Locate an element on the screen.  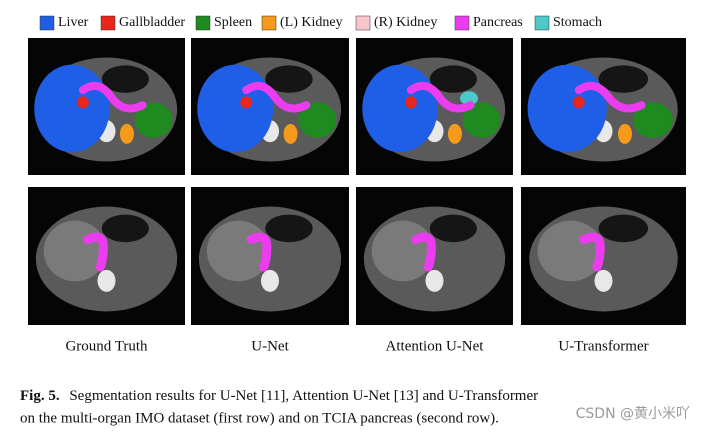
legend-label: Gallbladder is located at coordinates (152, 22).